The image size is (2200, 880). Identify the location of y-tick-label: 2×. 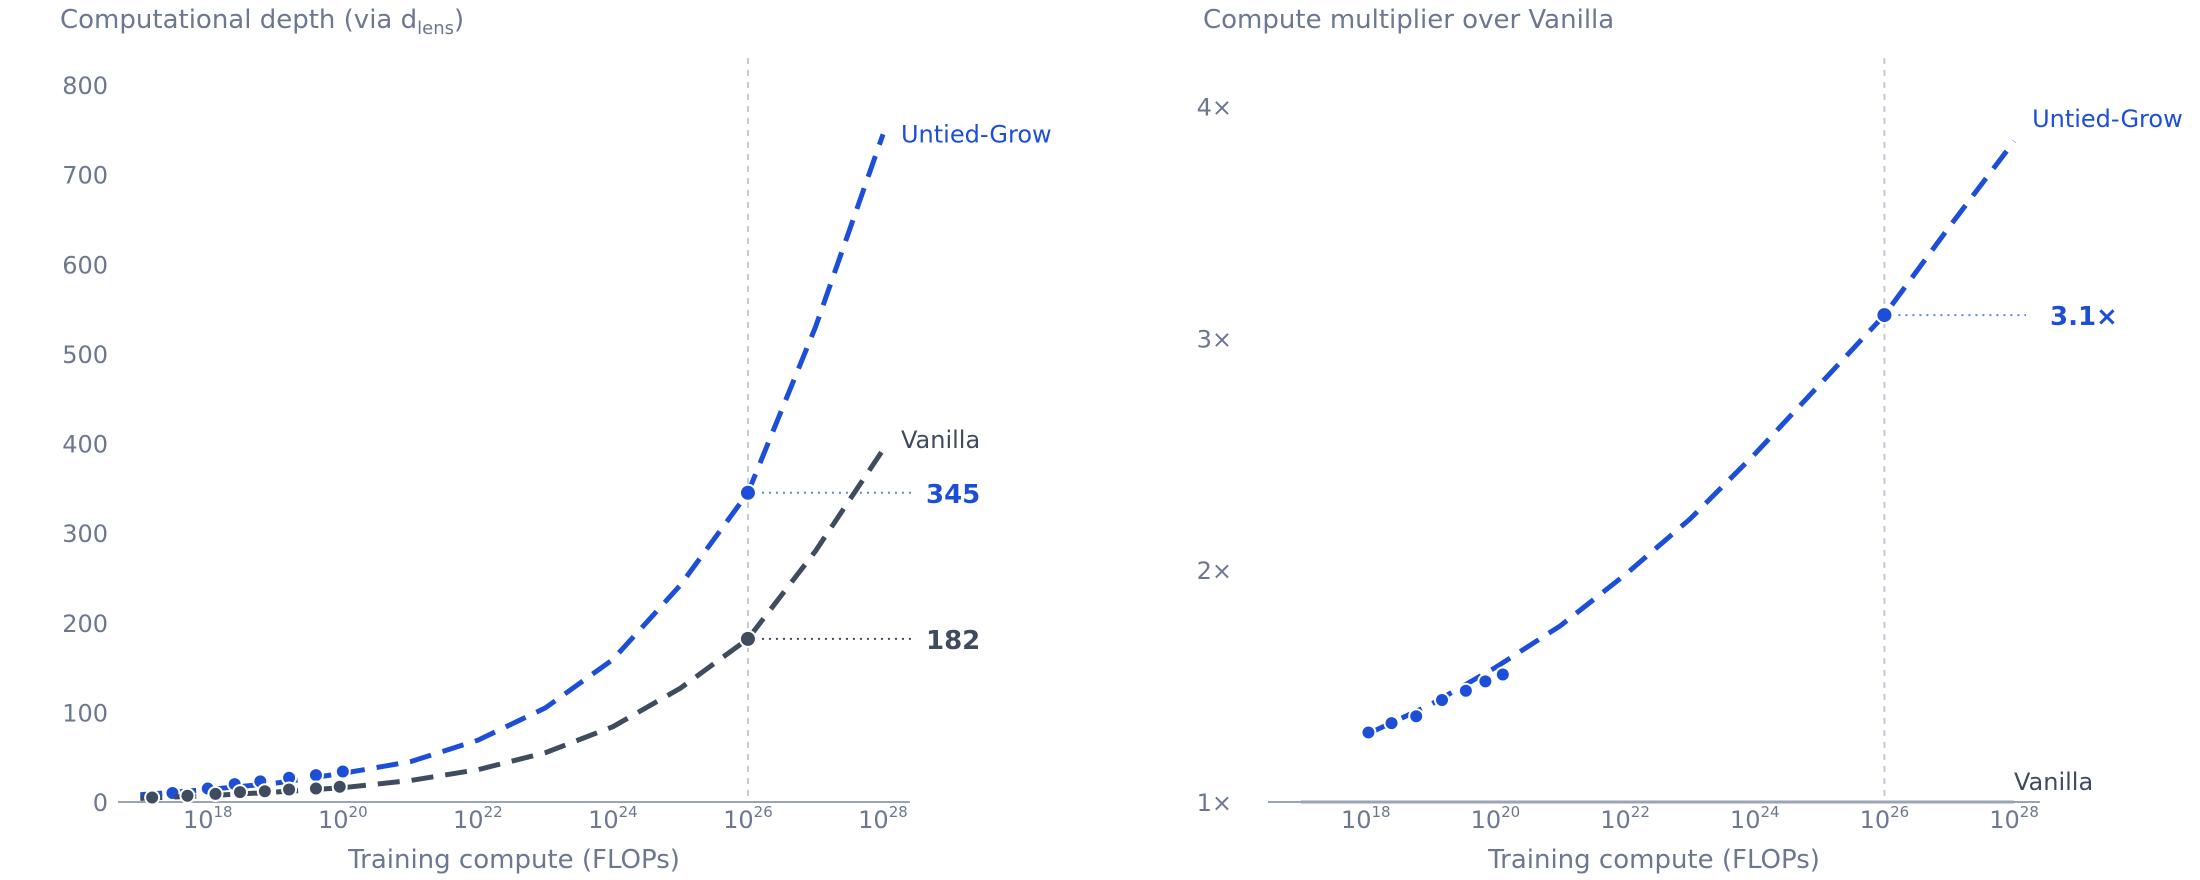
(1214, 571).